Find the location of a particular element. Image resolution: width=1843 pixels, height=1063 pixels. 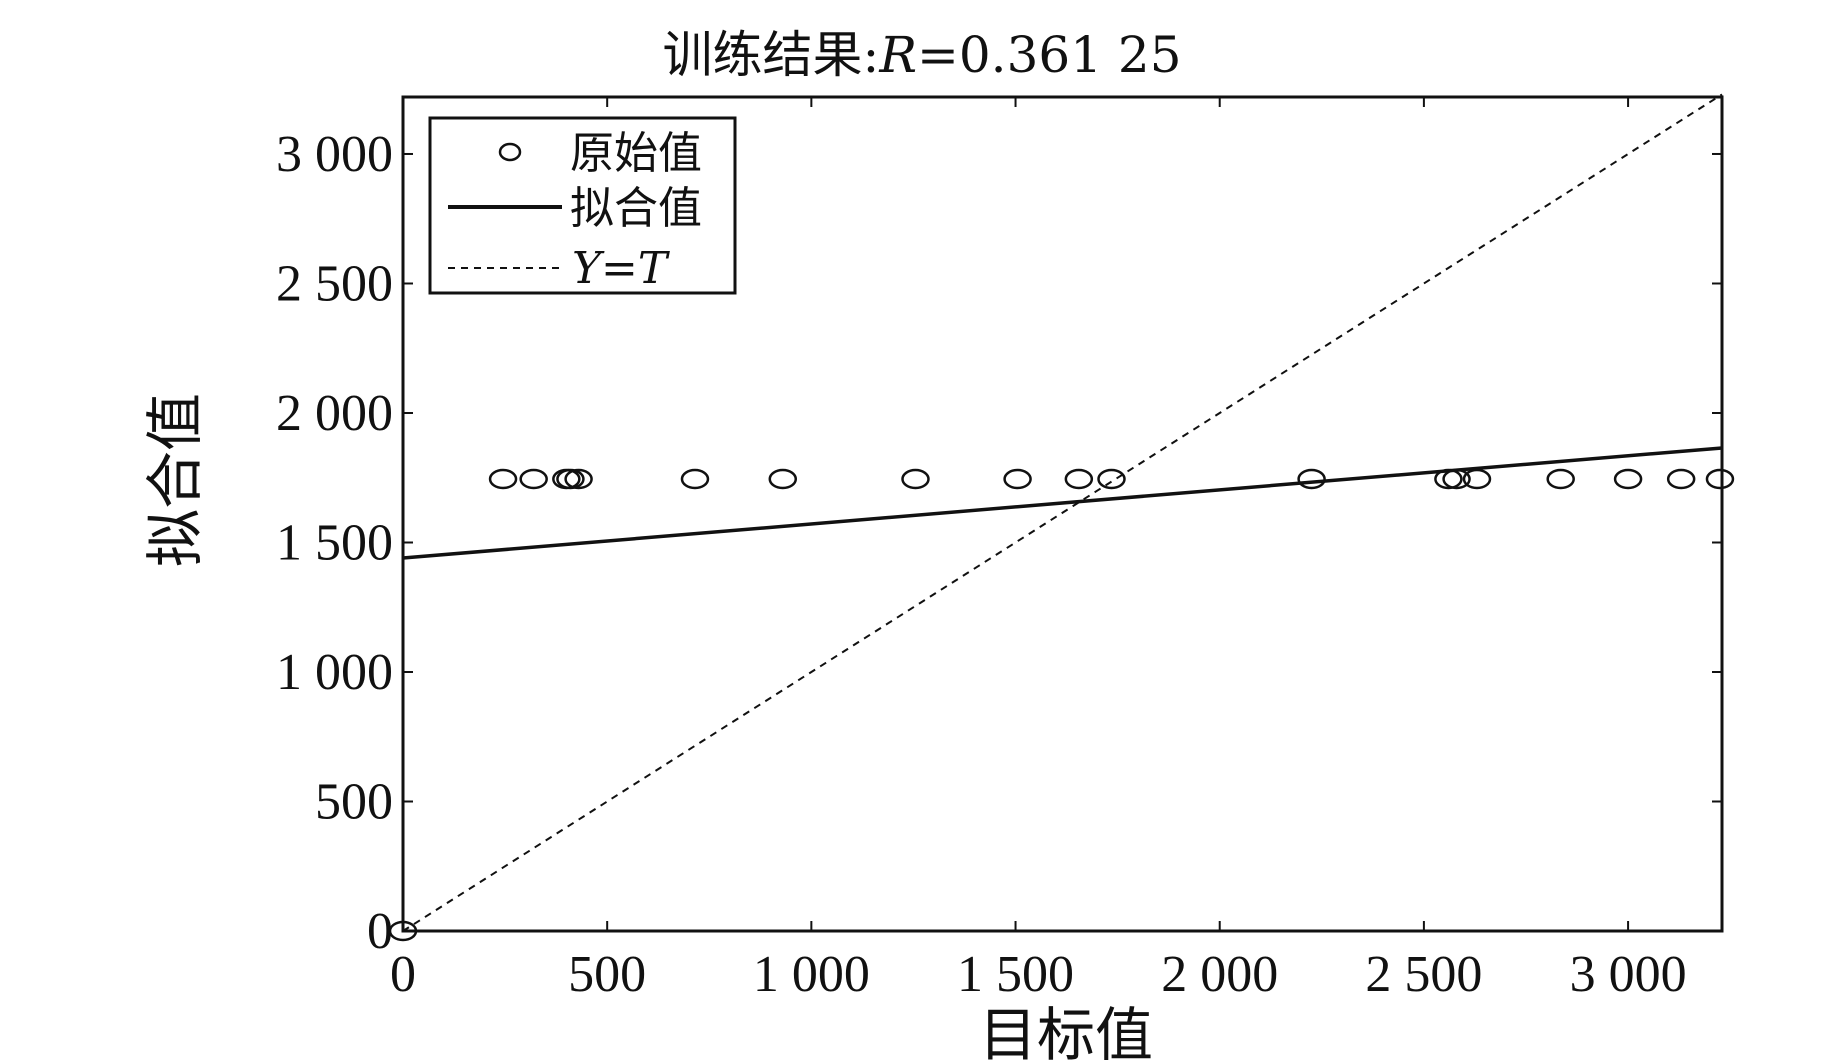

legend-label-identity: Y=T is located at coordinates (621, 268).